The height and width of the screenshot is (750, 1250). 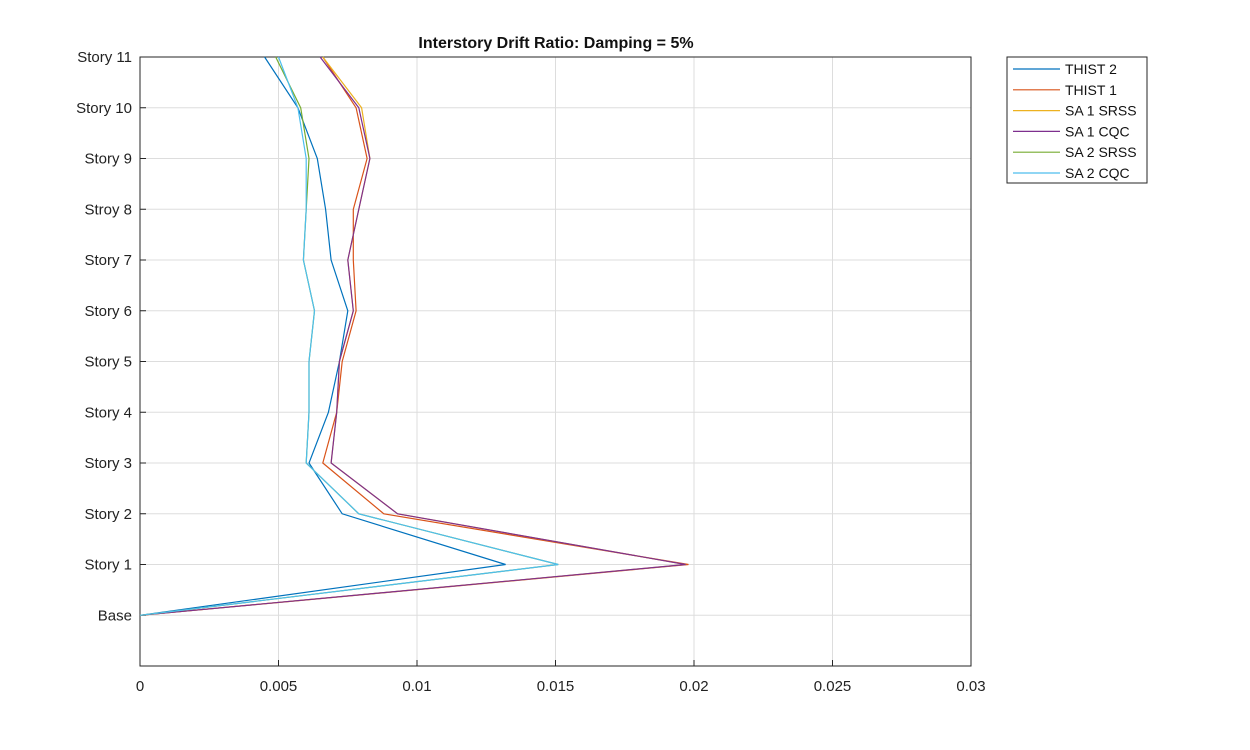 What do you see at coordinates (416, 686) in the screenshot?
I see `x-tick-label: 0.01` at bounding box center [416, 686].